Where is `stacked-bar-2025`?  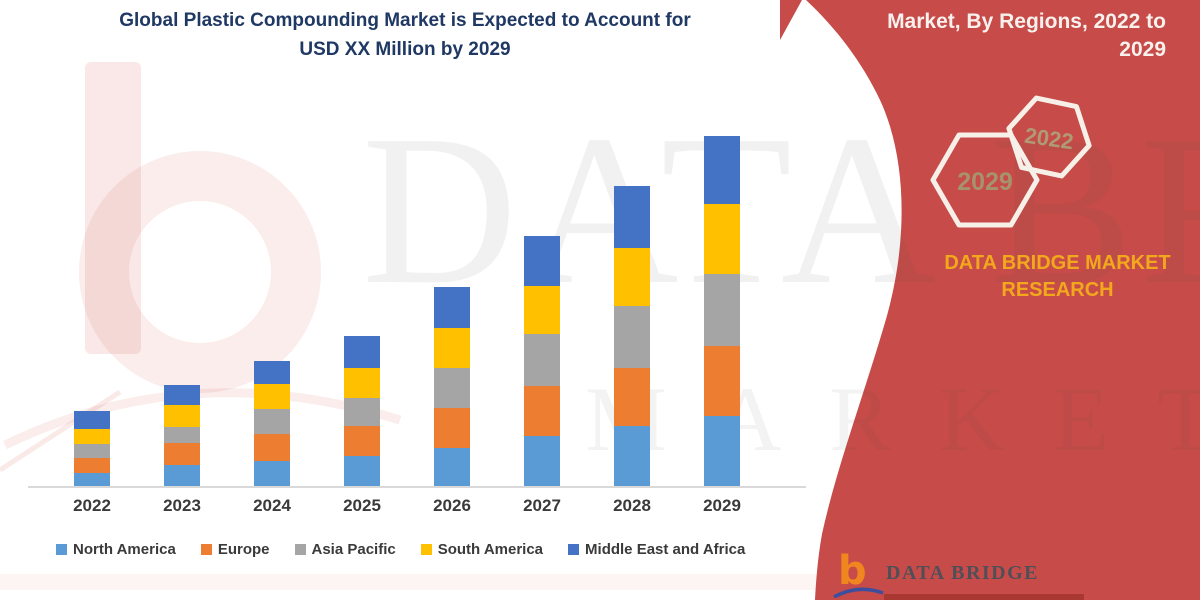 stacked-bar-2025 is located at coordinates (362, 411).